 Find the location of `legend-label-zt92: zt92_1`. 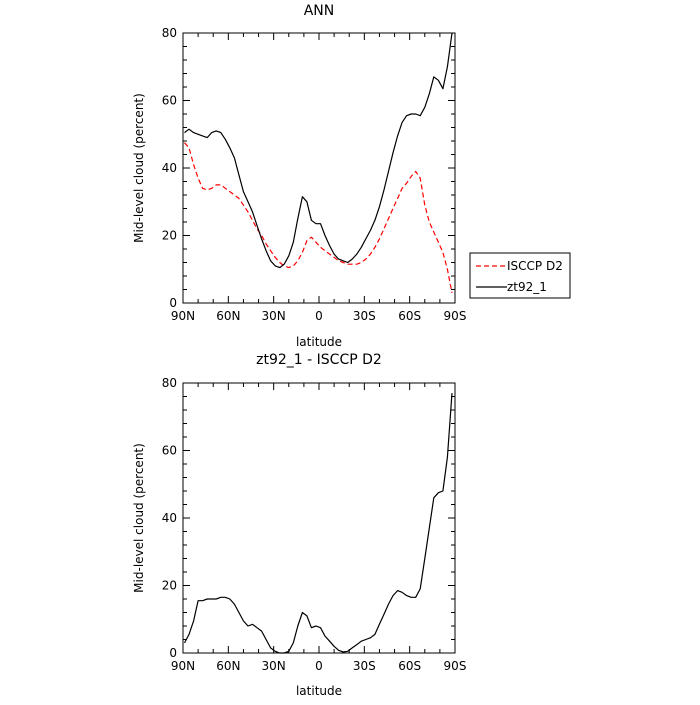

legend-label-zt92: zt92_1 is located at coordinates (527, 287).